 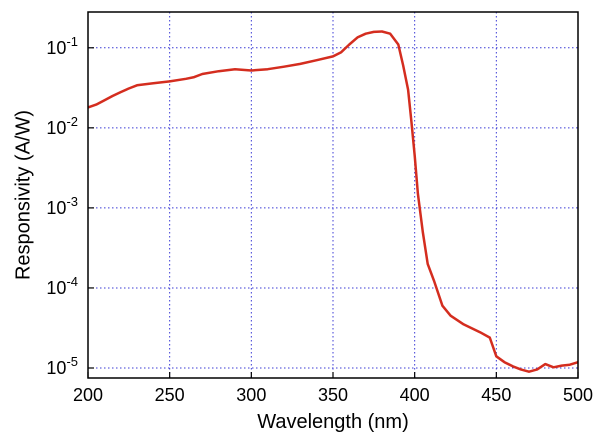 What do you see at coordinates (578, 395) in the screenshot?
I see `x-tick-label: 500` at bounding box center [578, 395].